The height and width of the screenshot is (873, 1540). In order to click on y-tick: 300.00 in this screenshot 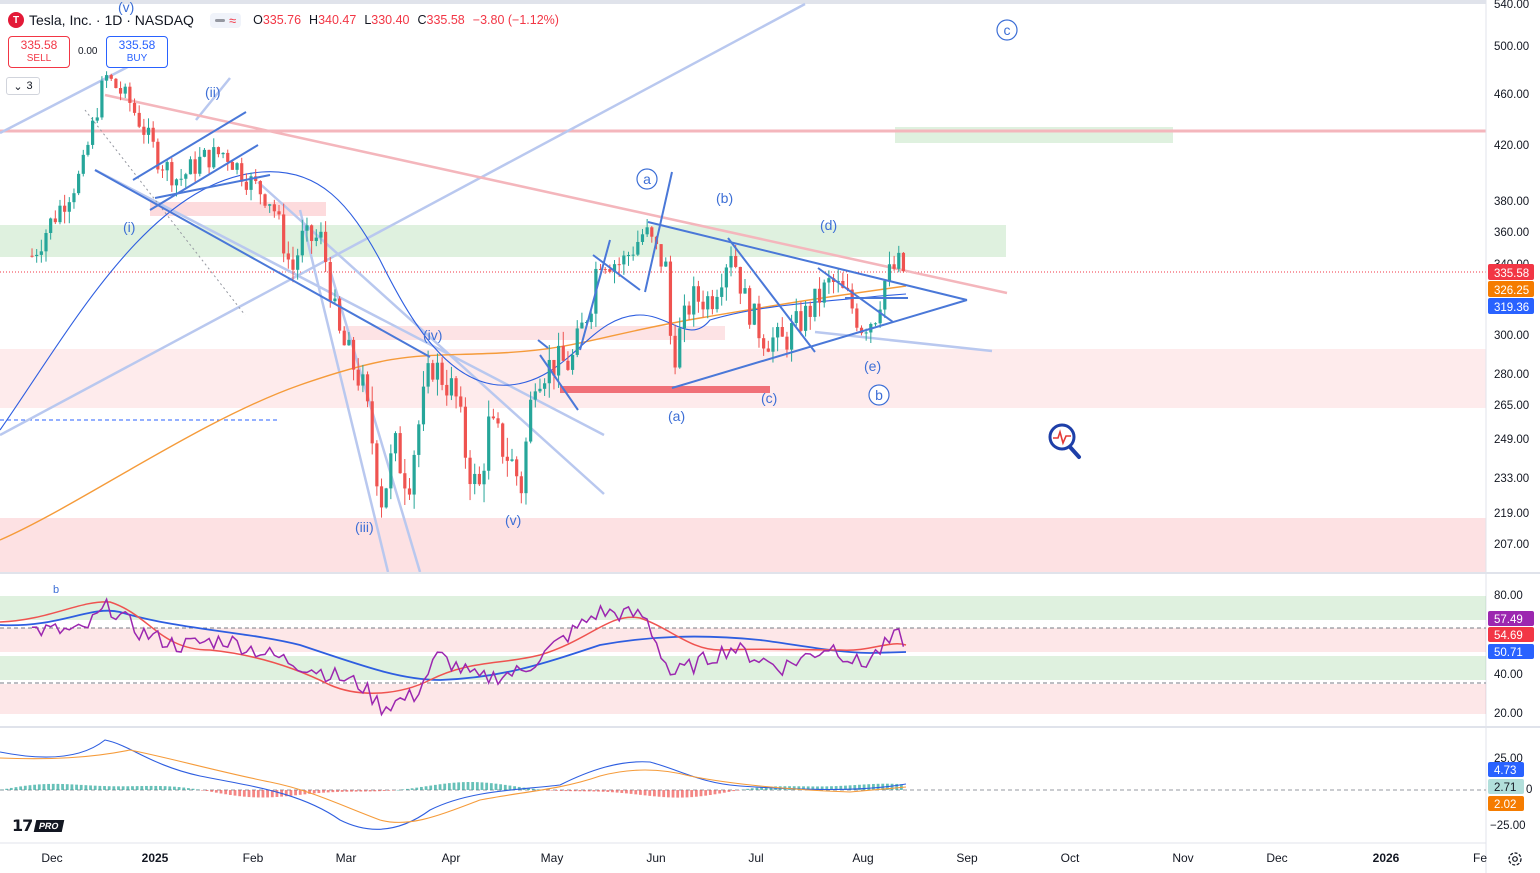, I will do `click(1511, 336)`.